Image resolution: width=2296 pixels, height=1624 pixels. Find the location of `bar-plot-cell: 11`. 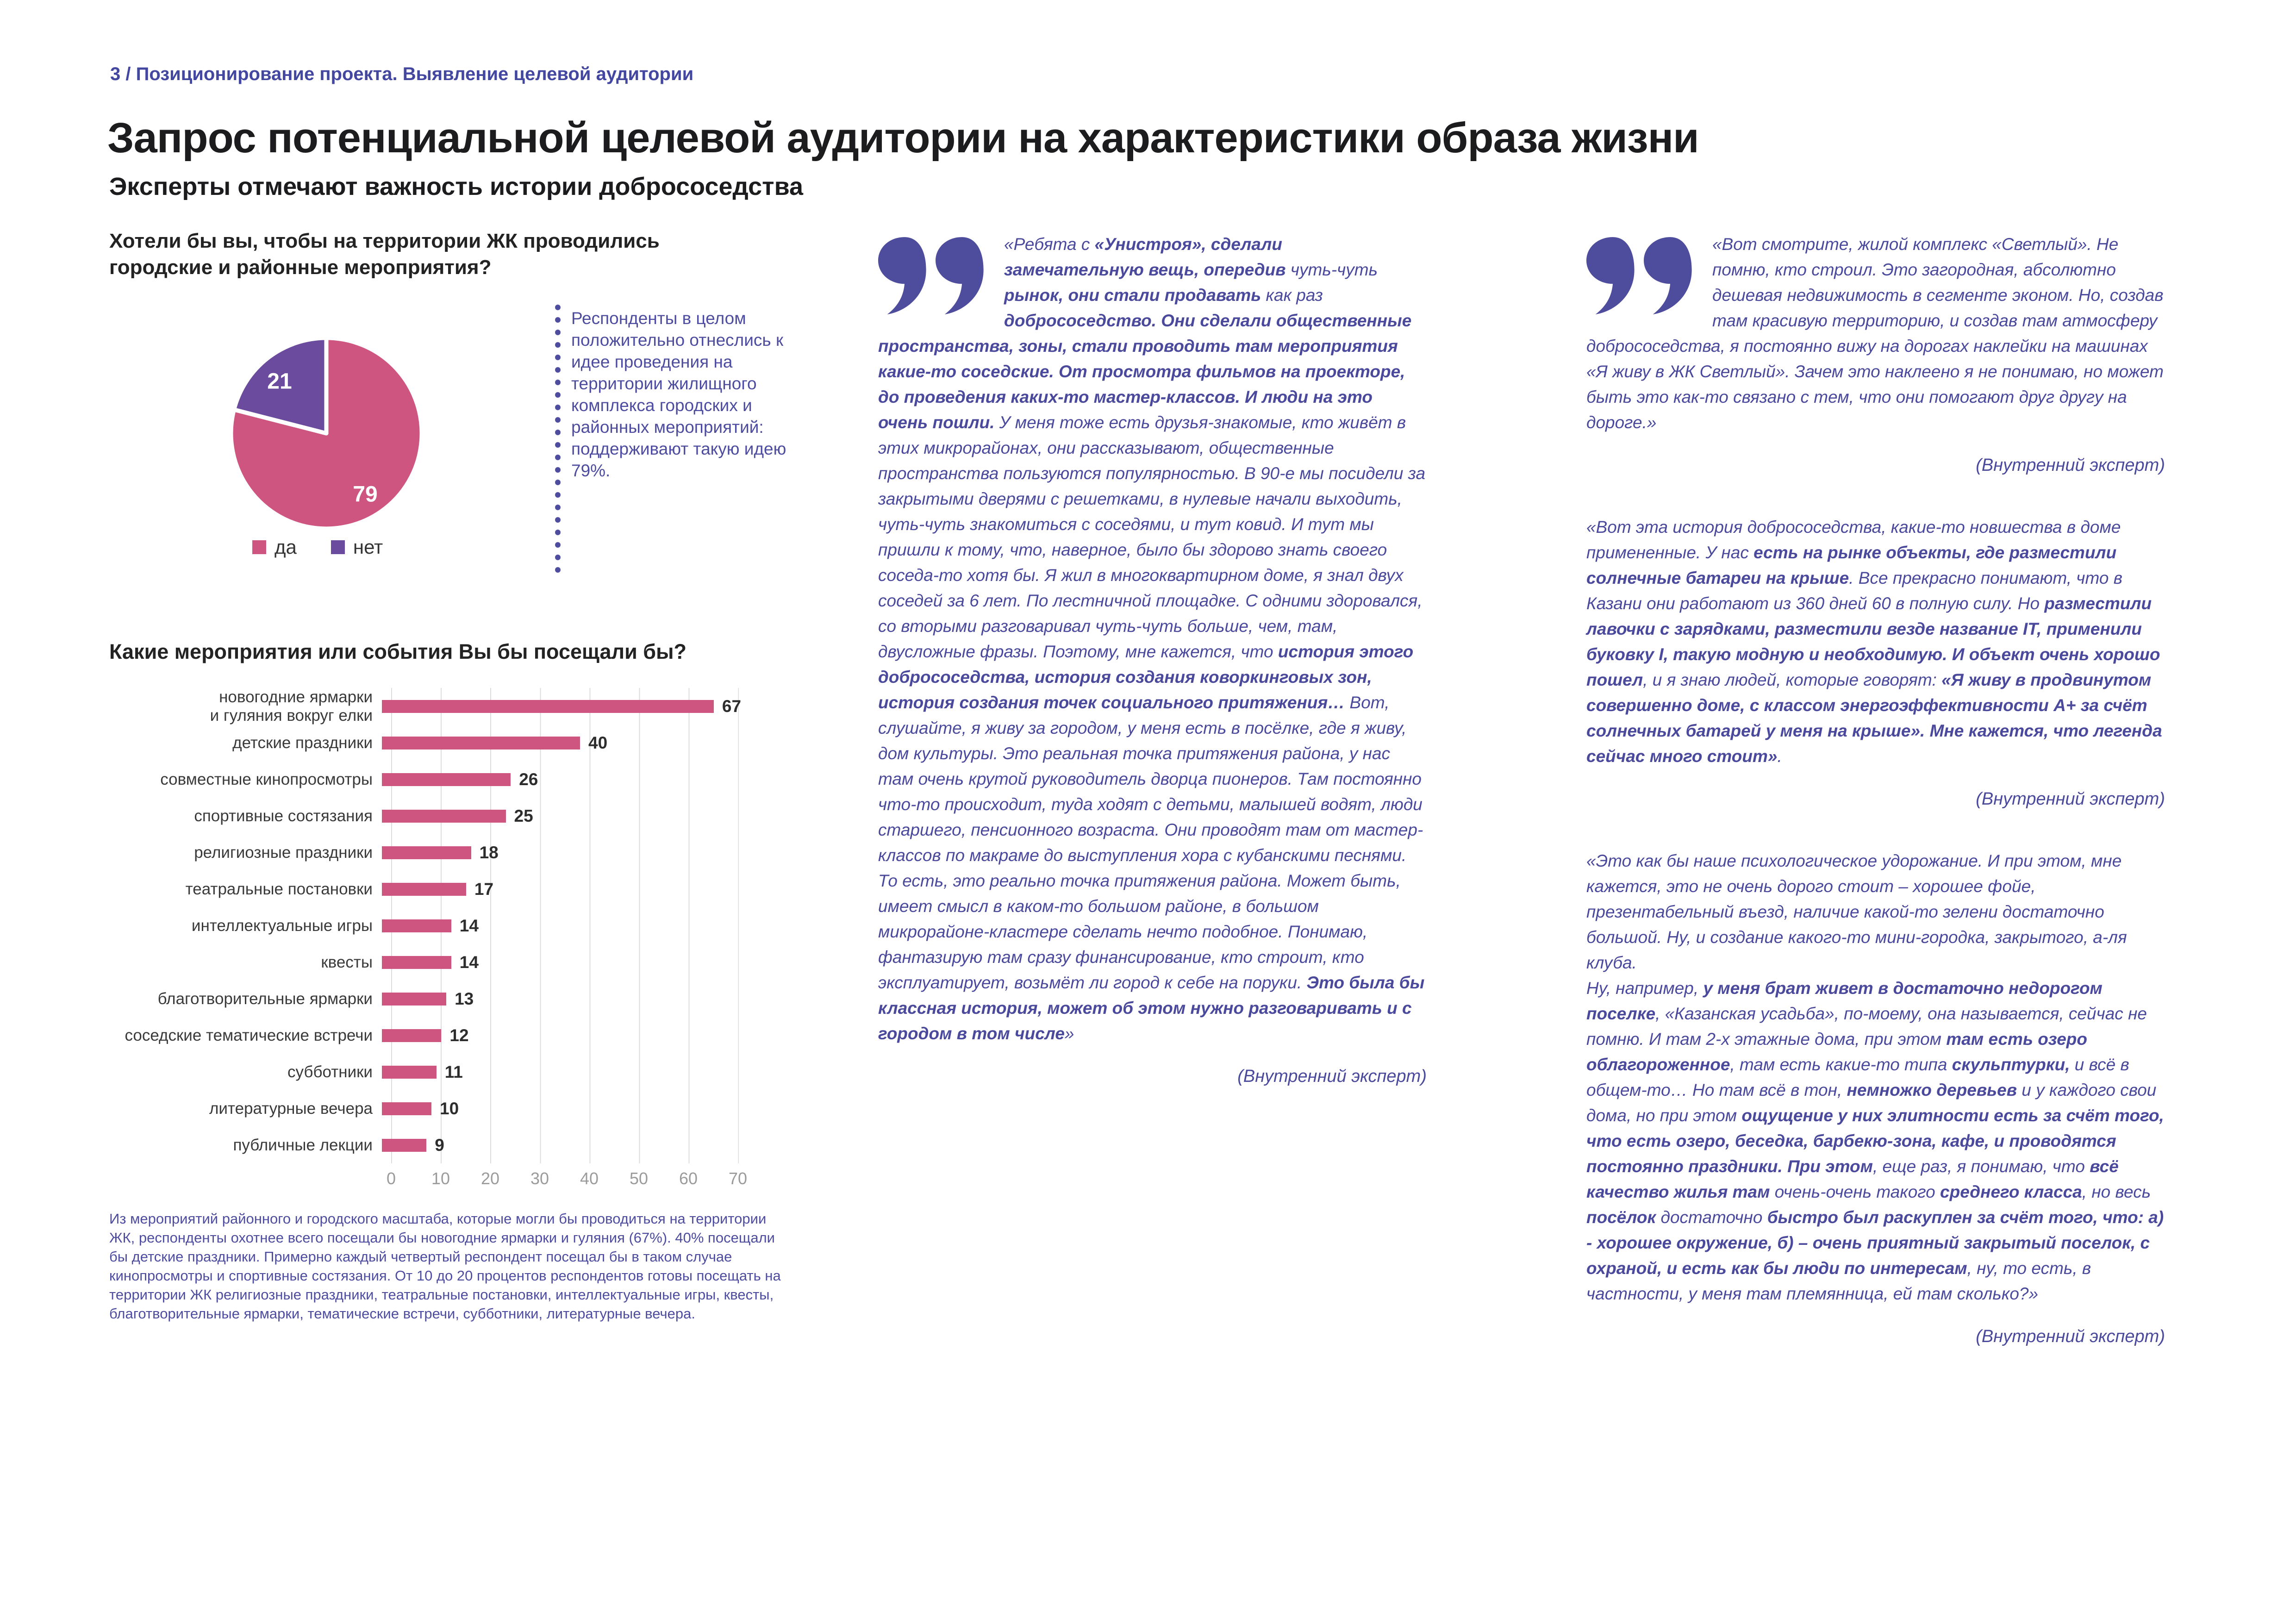

bar-plot-cell: 11 is located at coordinates (583, 1072).